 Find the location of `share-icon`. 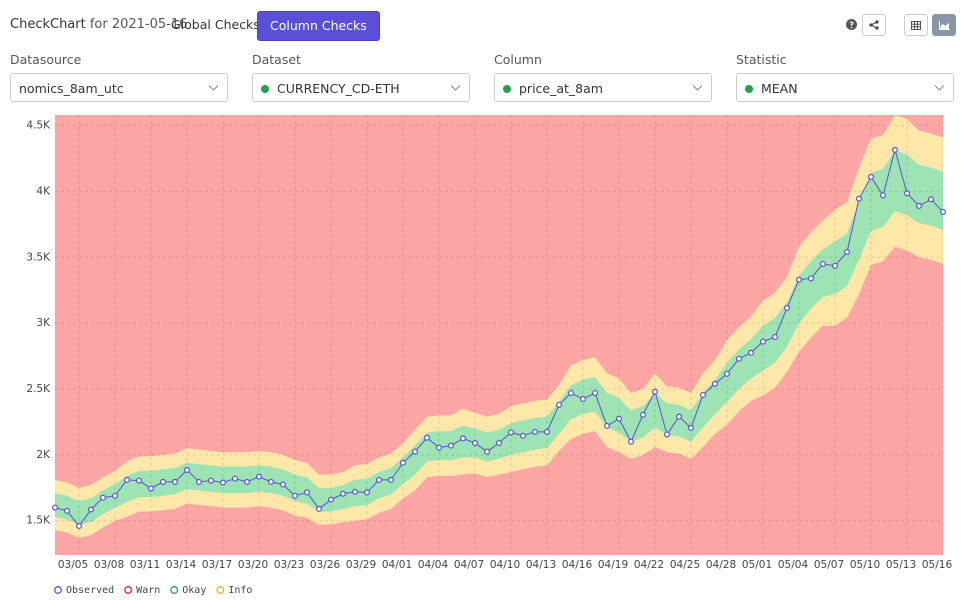

share-icon is located at coordinates (874, 25).